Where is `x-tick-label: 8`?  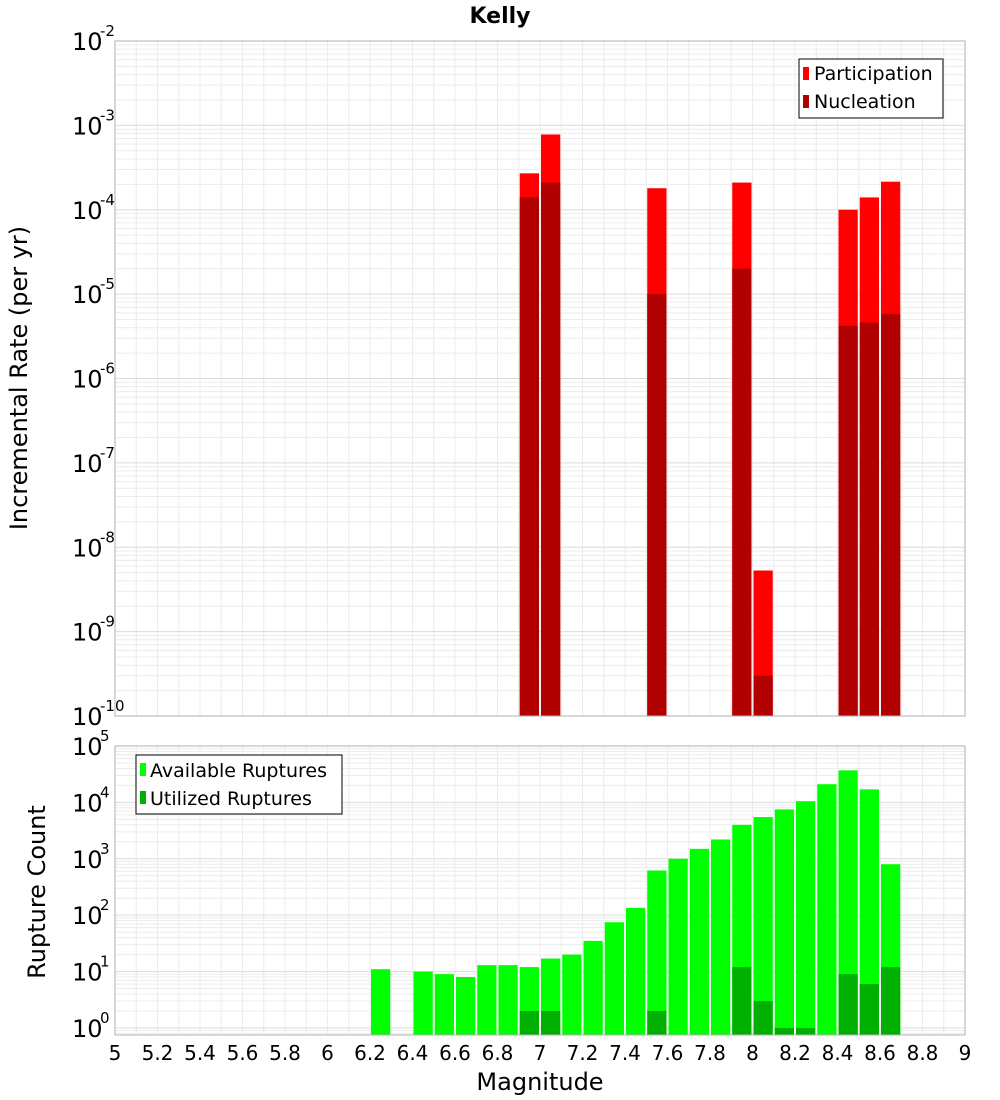 x-tick-label: 8 is located at coordinates (752, 1053).